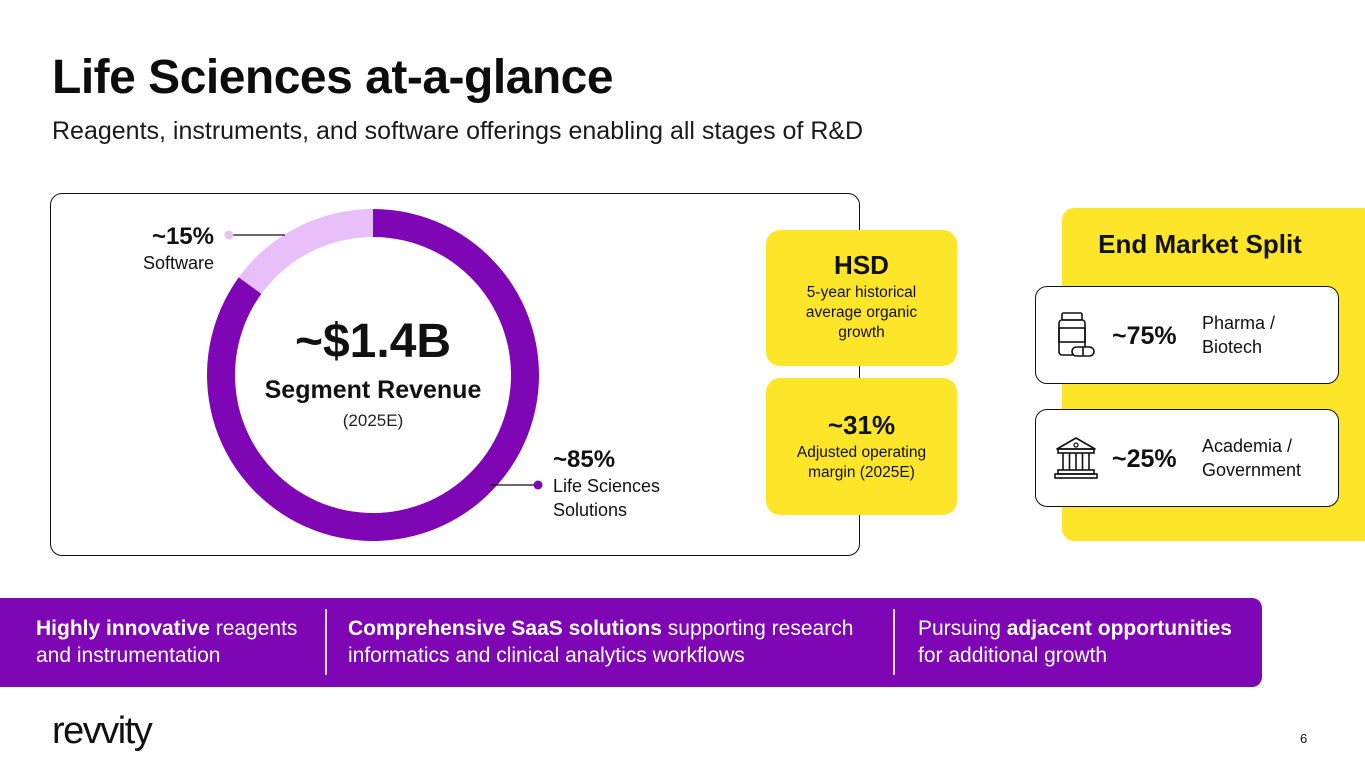  I want to click on software-pct-label: ~15%, so click(182, 236).